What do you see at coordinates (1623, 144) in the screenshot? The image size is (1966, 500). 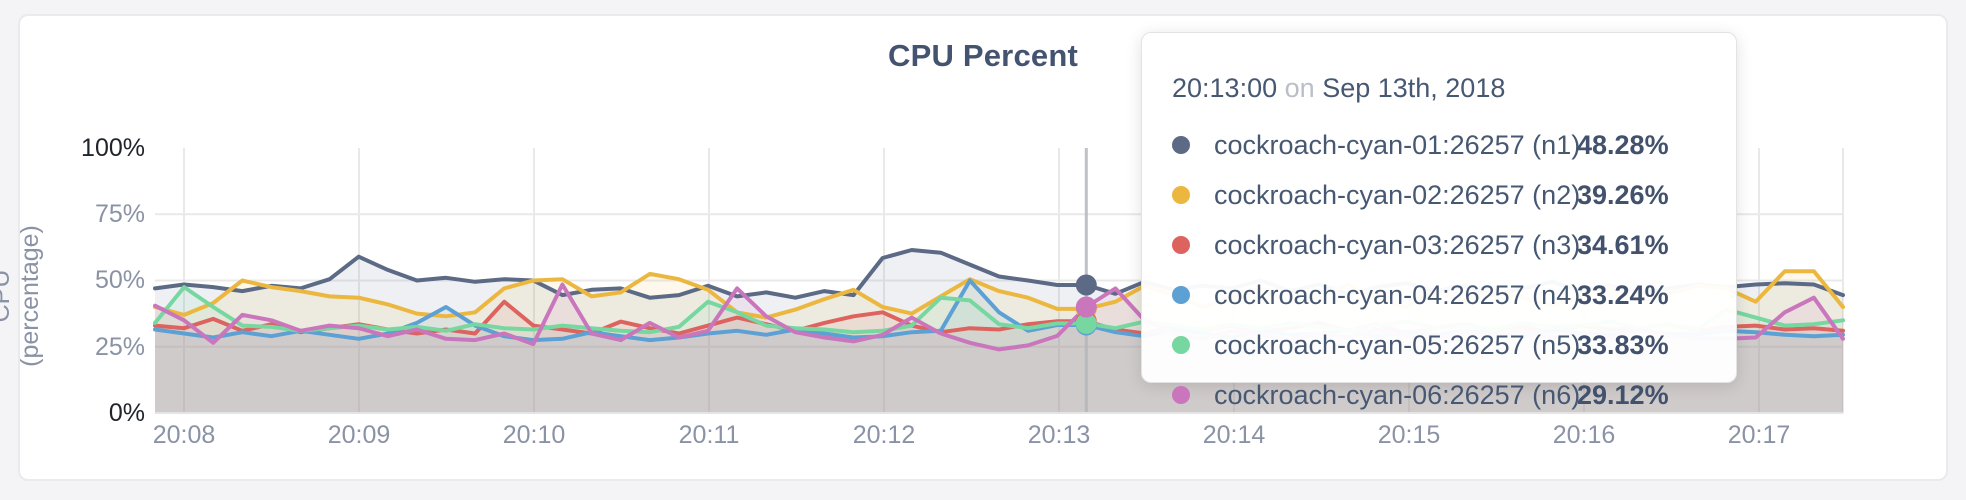 I see `series-value: 48.28%` at bounding box center [1623, 144].